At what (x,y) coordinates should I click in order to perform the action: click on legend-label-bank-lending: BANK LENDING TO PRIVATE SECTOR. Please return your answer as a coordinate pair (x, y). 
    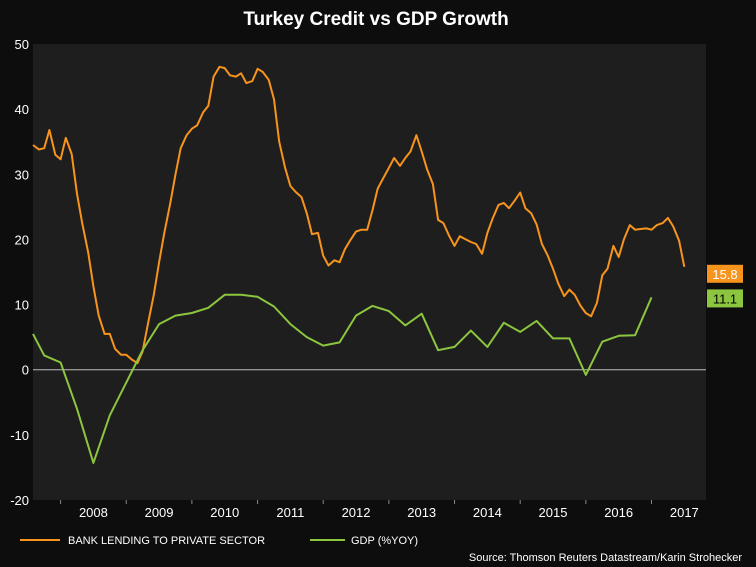
    Looking at the image, I should click on (166, 541).